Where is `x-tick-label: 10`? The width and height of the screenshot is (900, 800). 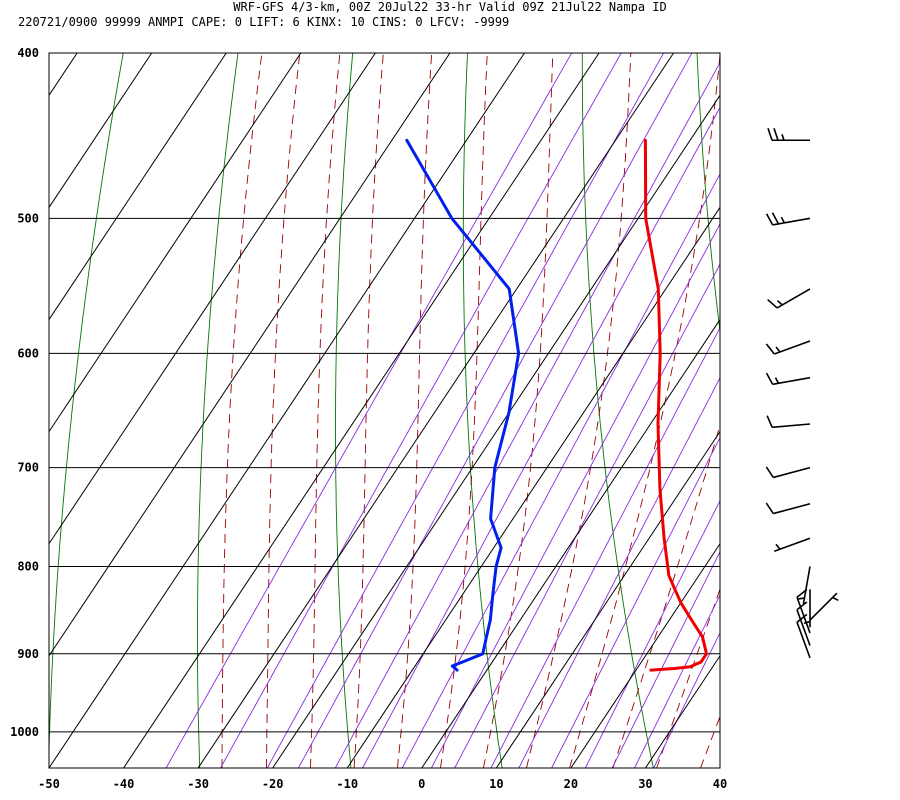
x-tick-label: 10 is located at coordinates (496, 784).